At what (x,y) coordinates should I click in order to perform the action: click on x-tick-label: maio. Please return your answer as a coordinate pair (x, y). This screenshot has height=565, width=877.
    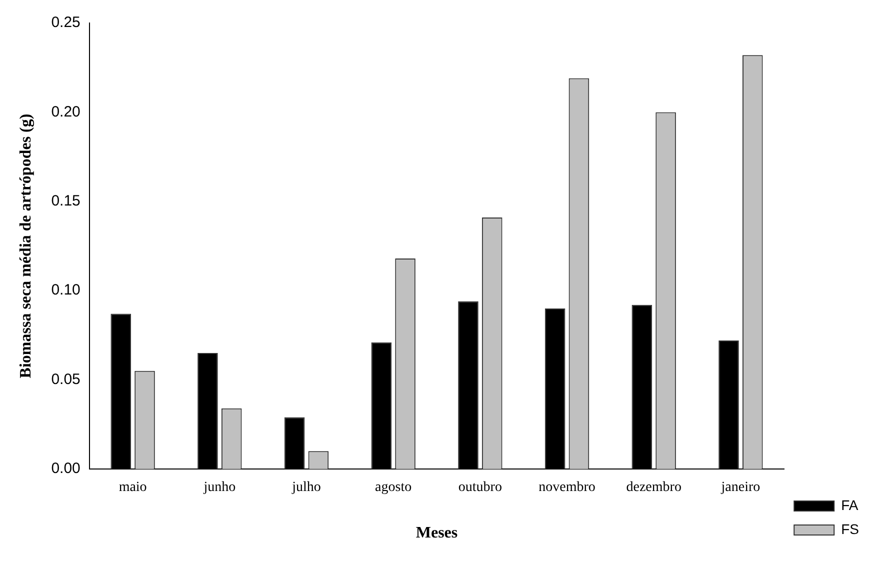
    Looking at the image, I should click on (132, 488).